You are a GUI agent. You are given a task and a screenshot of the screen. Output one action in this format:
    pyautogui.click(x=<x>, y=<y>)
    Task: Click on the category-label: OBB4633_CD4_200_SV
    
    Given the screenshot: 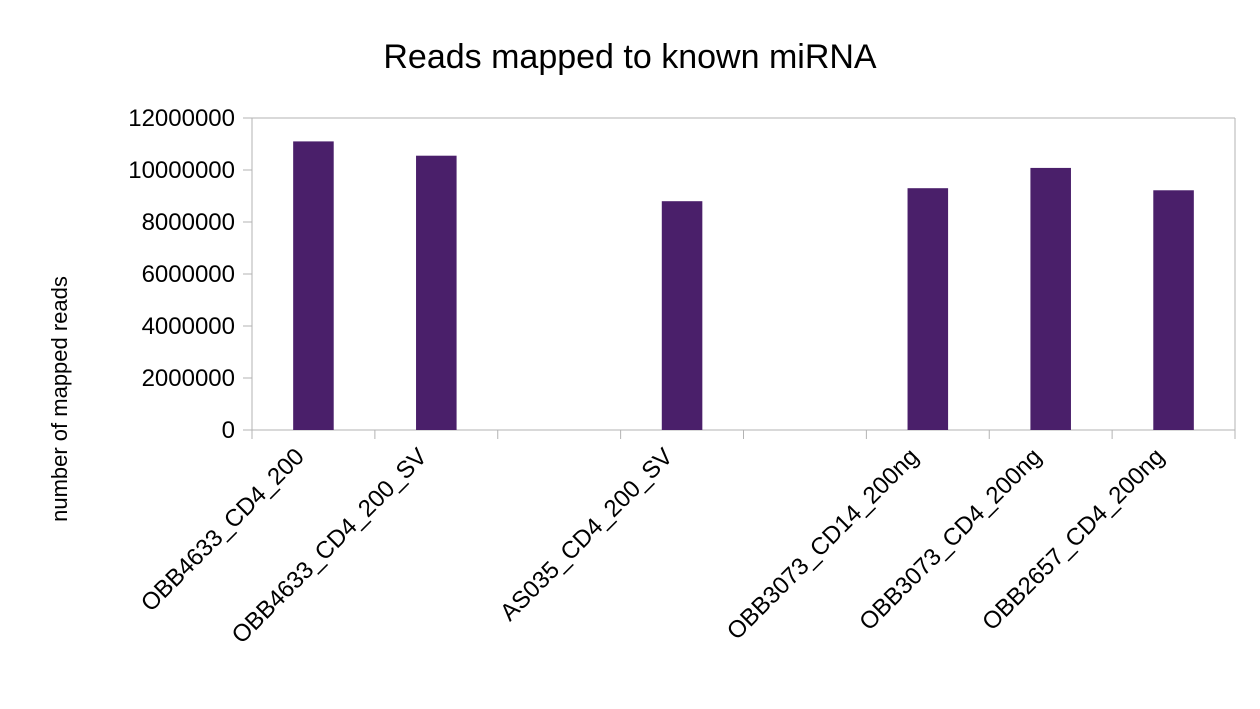 What is the action you would take?
    pyautogui.click(x=330, y=546)
    